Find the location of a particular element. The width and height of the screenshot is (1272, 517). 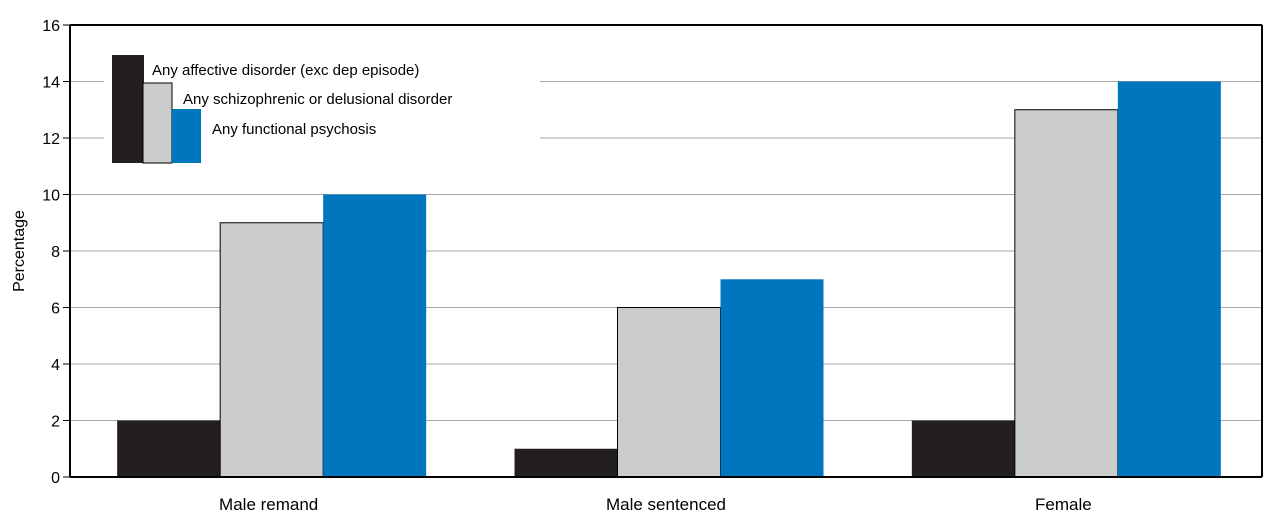

x-category-label: Male remand is located at coordinates (268, 504).